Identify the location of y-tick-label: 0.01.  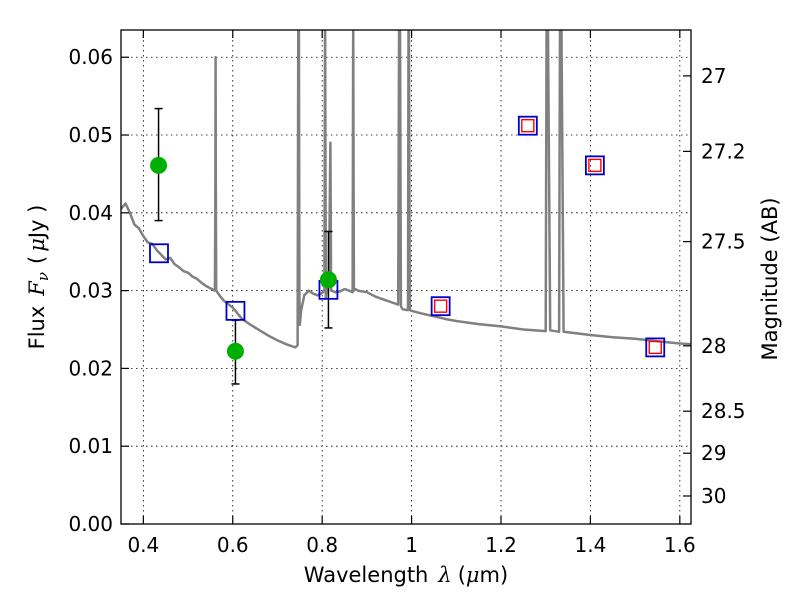
(90, 446).